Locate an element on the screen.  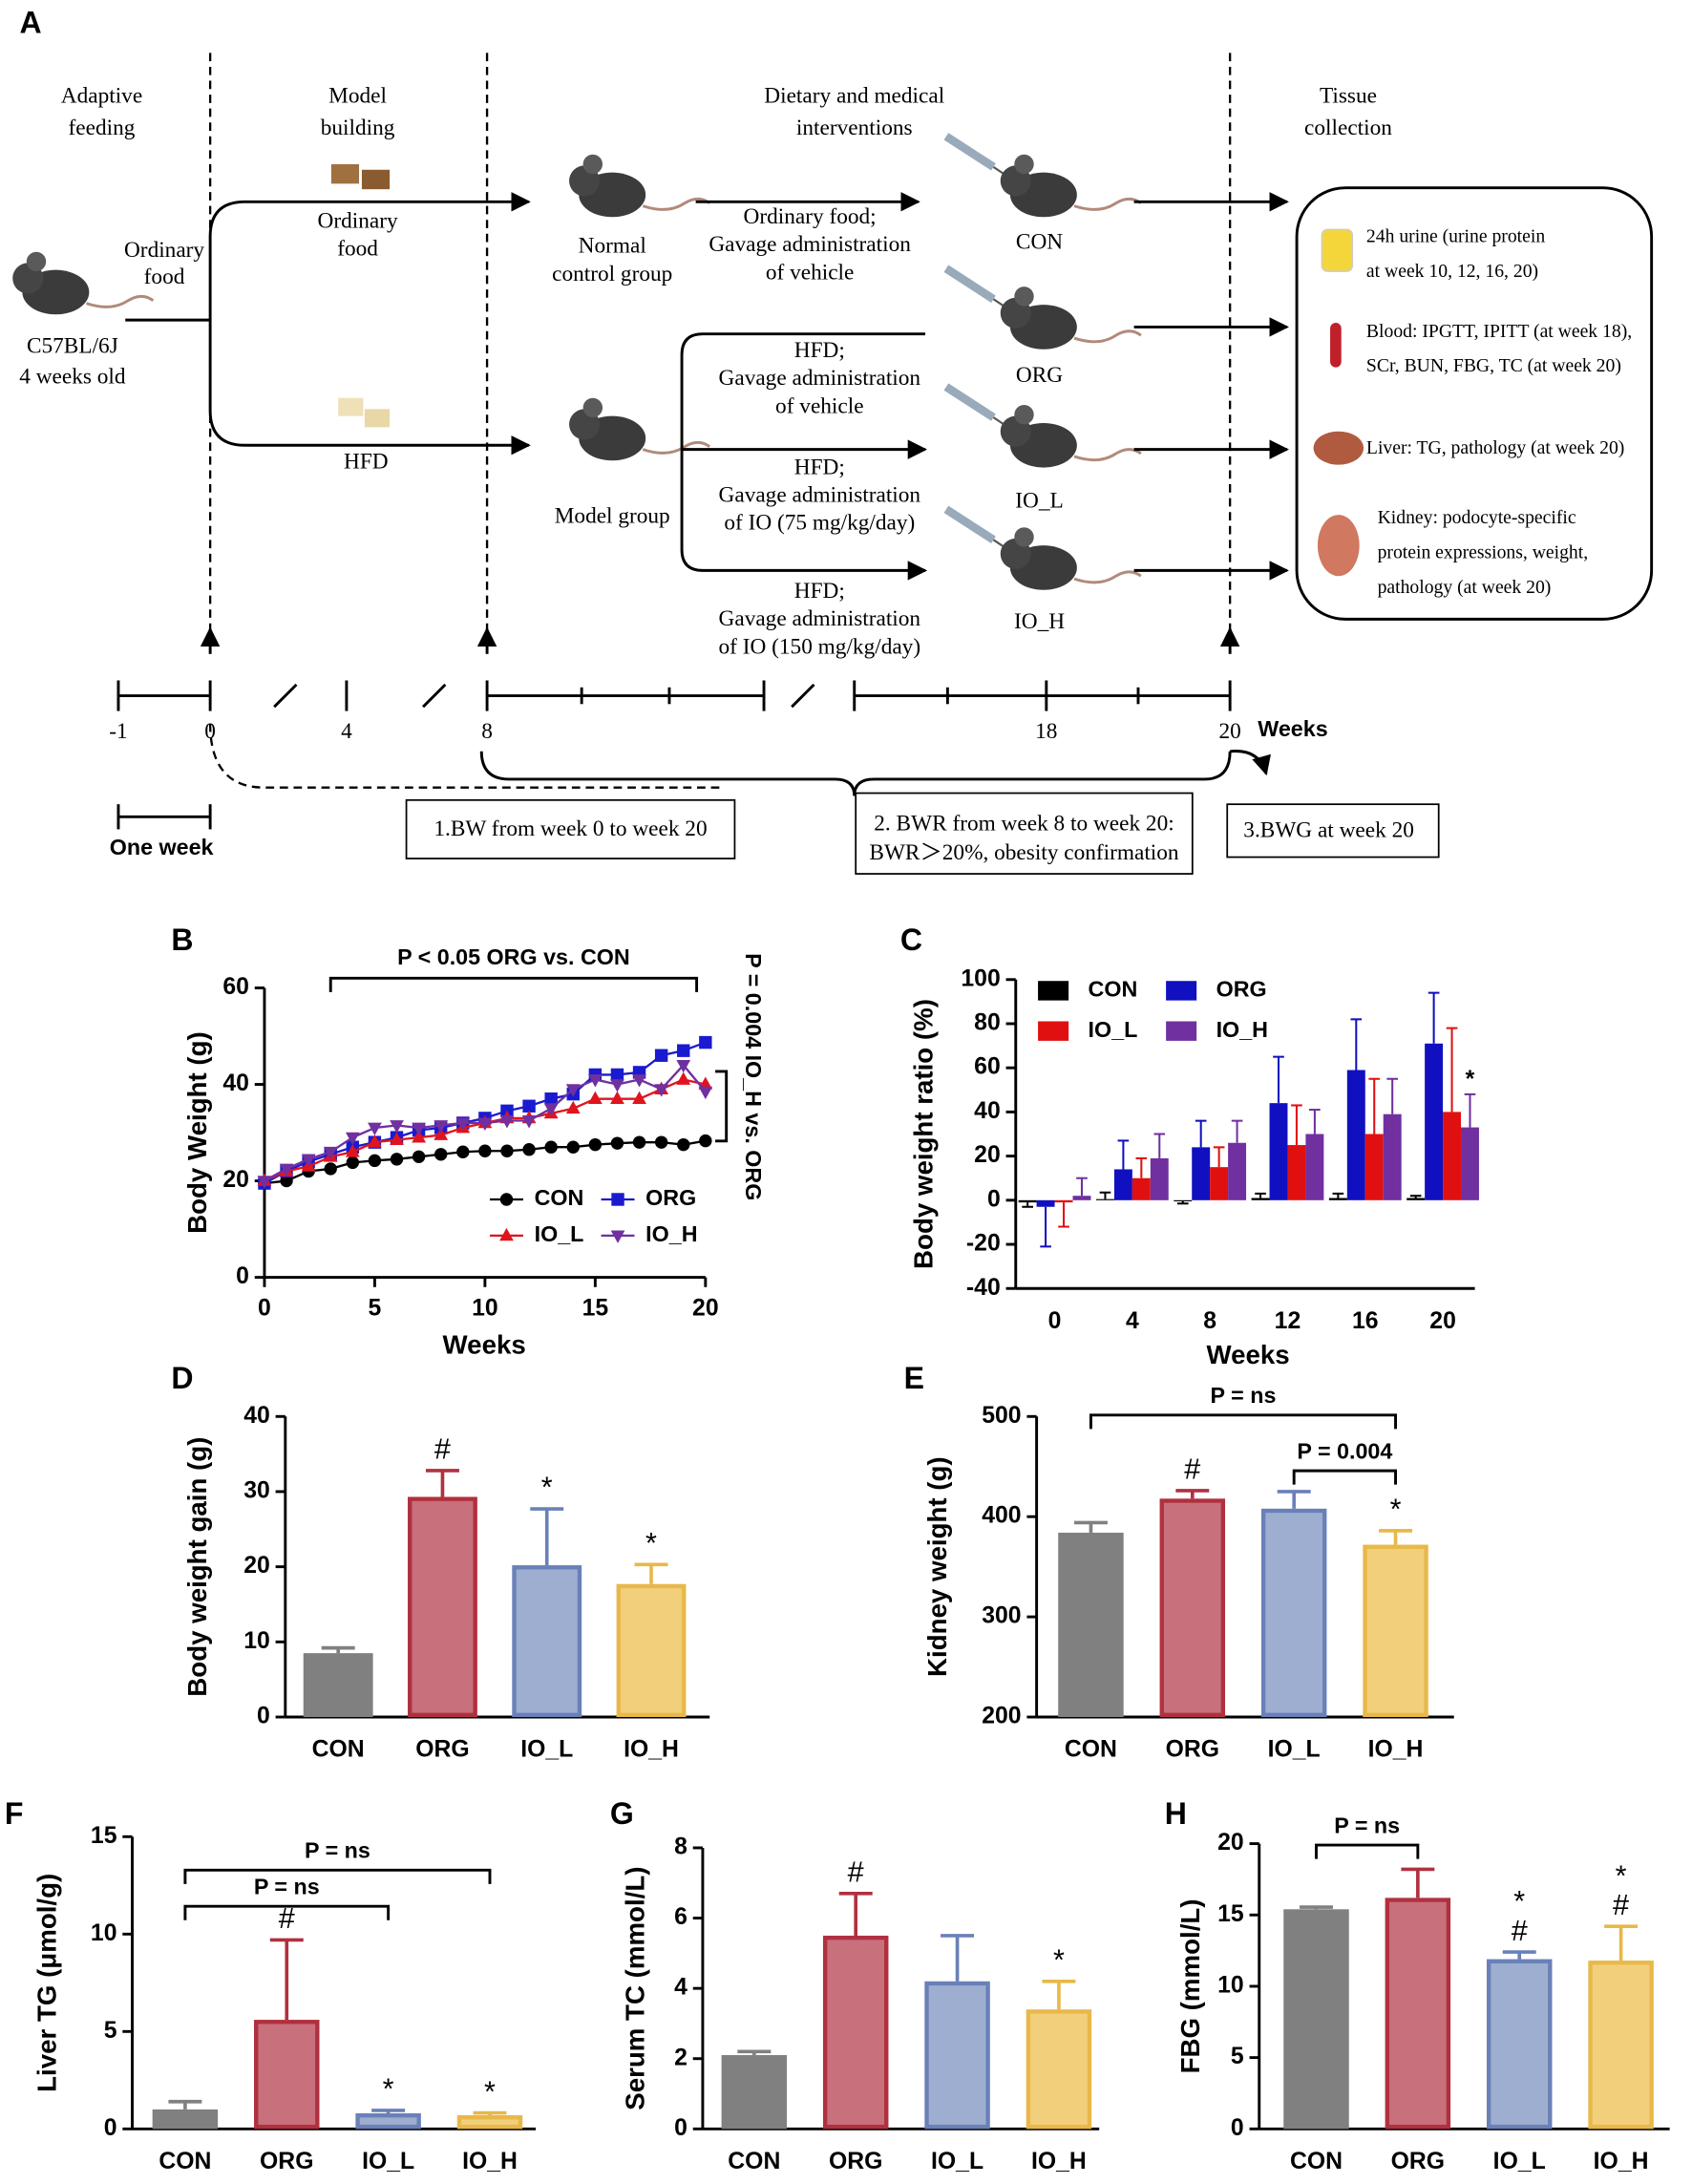
y-tick-label: 300 is located at coordinates (1002, 1616).